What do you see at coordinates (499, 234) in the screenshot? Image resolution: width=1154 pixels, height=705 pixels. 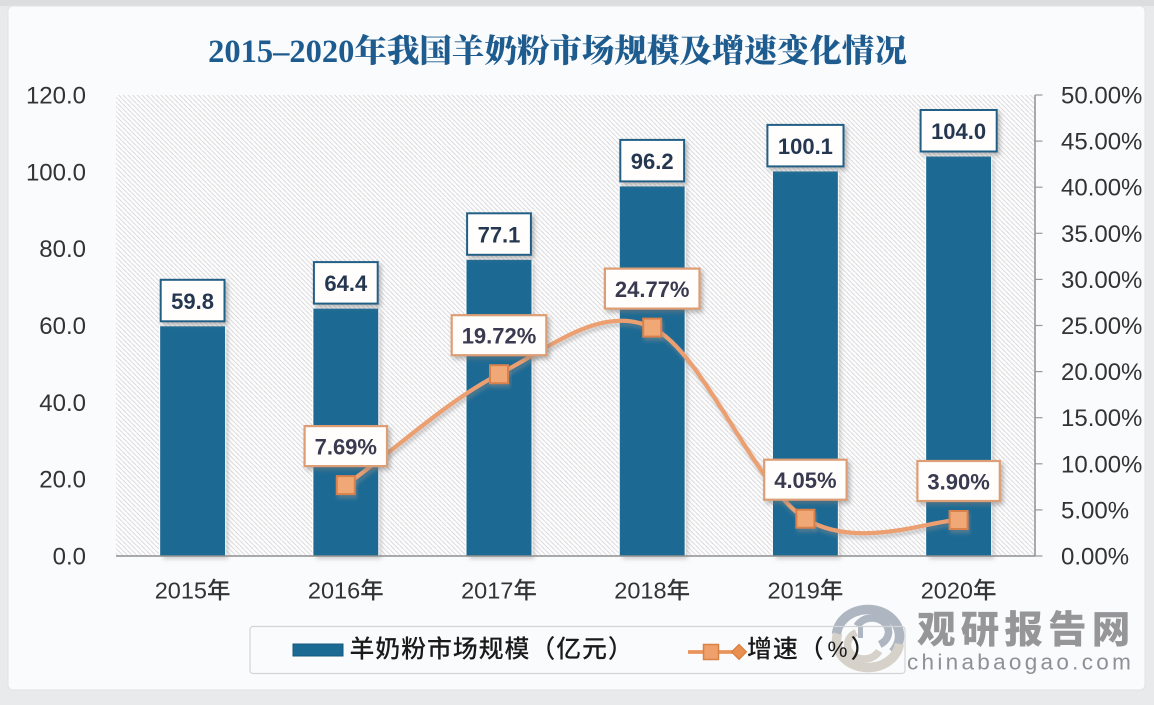 I see `svg-text: 77.1` at bounding box center [499, 234].